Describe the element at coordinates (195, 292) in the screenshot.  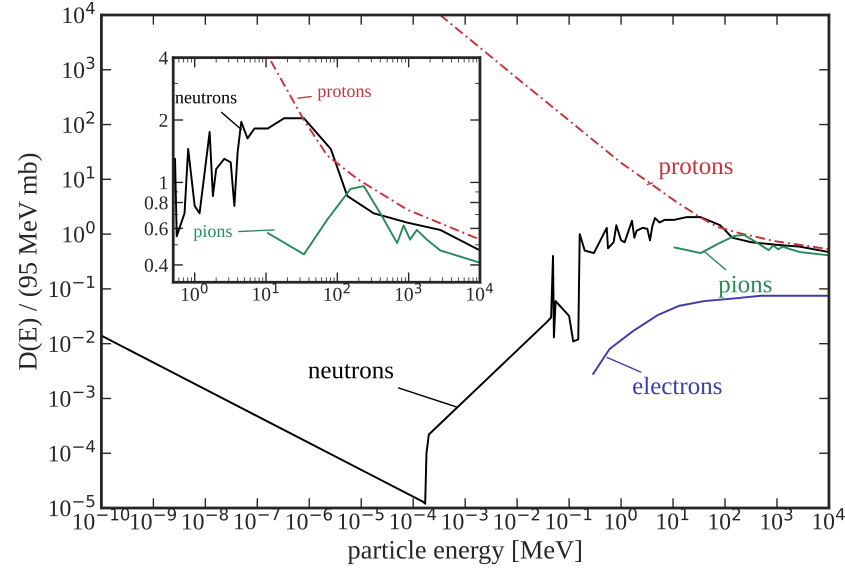
I see `x-tick-label: 10$^{0}$` at that location.